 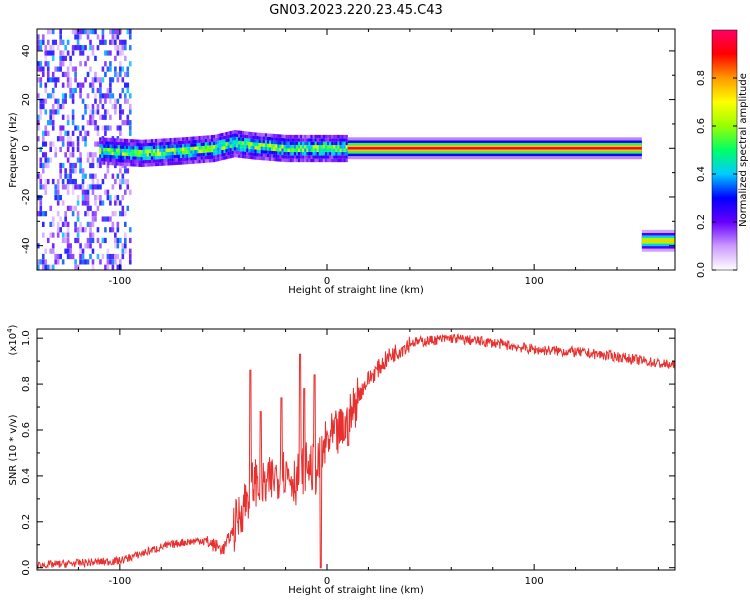 I want to click on snr-xlabel: Height of straight line (km), so click(x=356, y=590).